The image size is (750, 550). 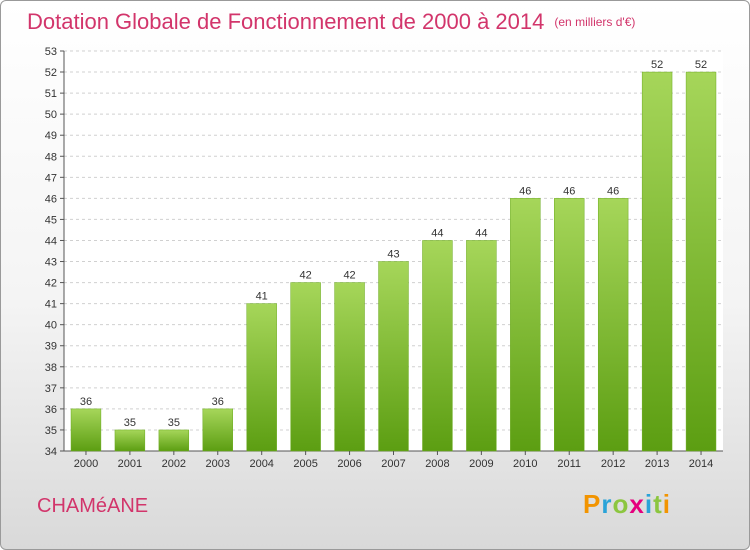 I want to click on y-tick-label: 49, so click(x=51, y=136).